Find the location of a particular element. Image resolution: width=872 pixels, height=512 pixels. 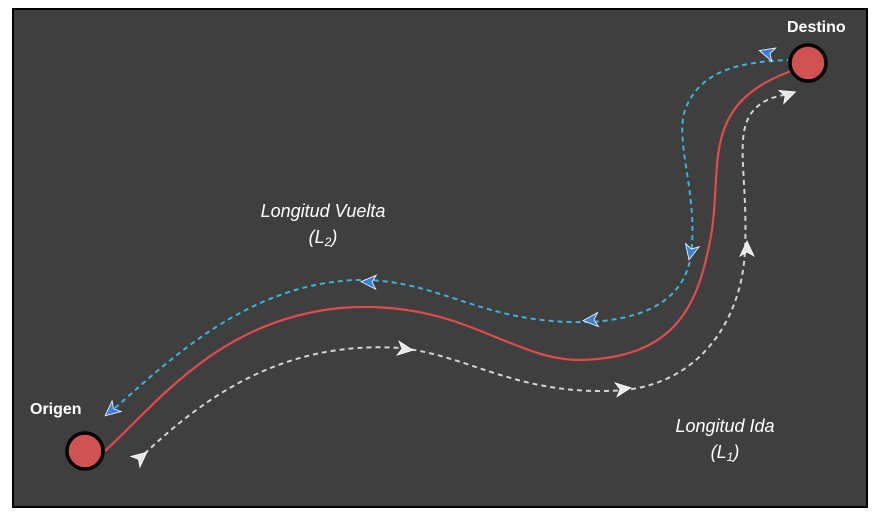

origin-node is located at coordinates (85, 451).